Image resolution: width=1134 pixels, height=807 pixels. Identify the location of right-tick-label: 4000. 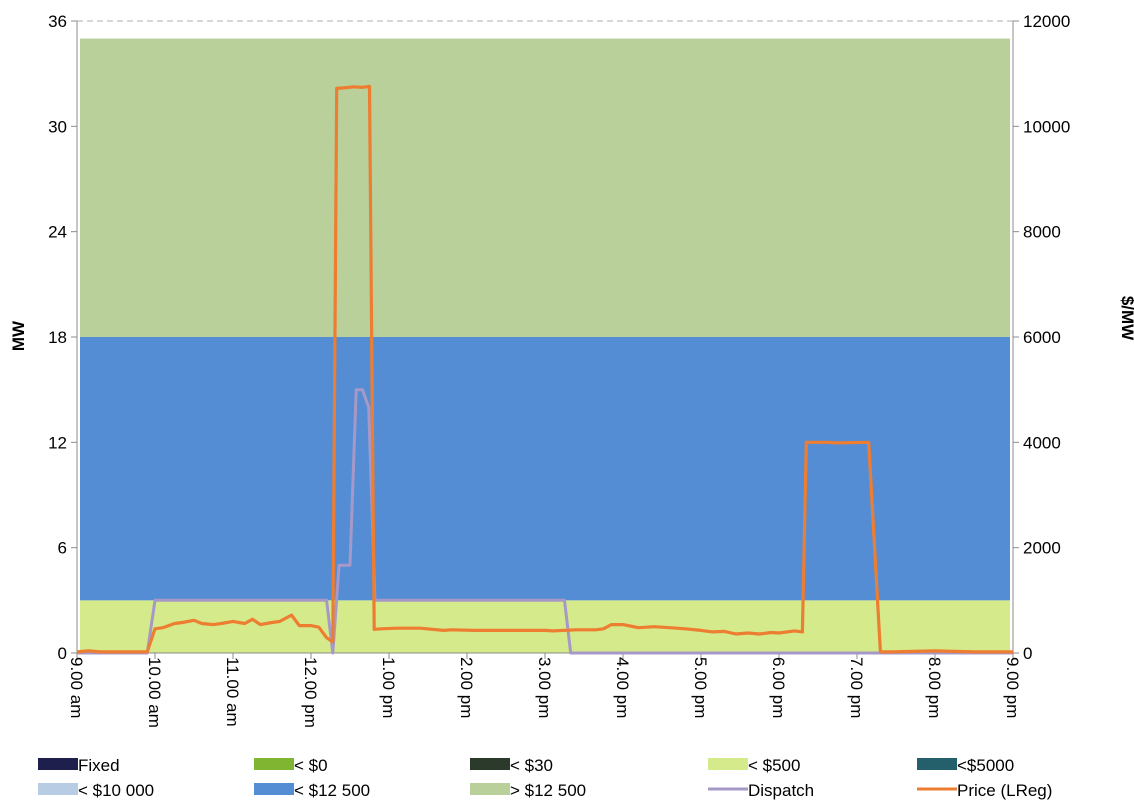
(1042, 442).